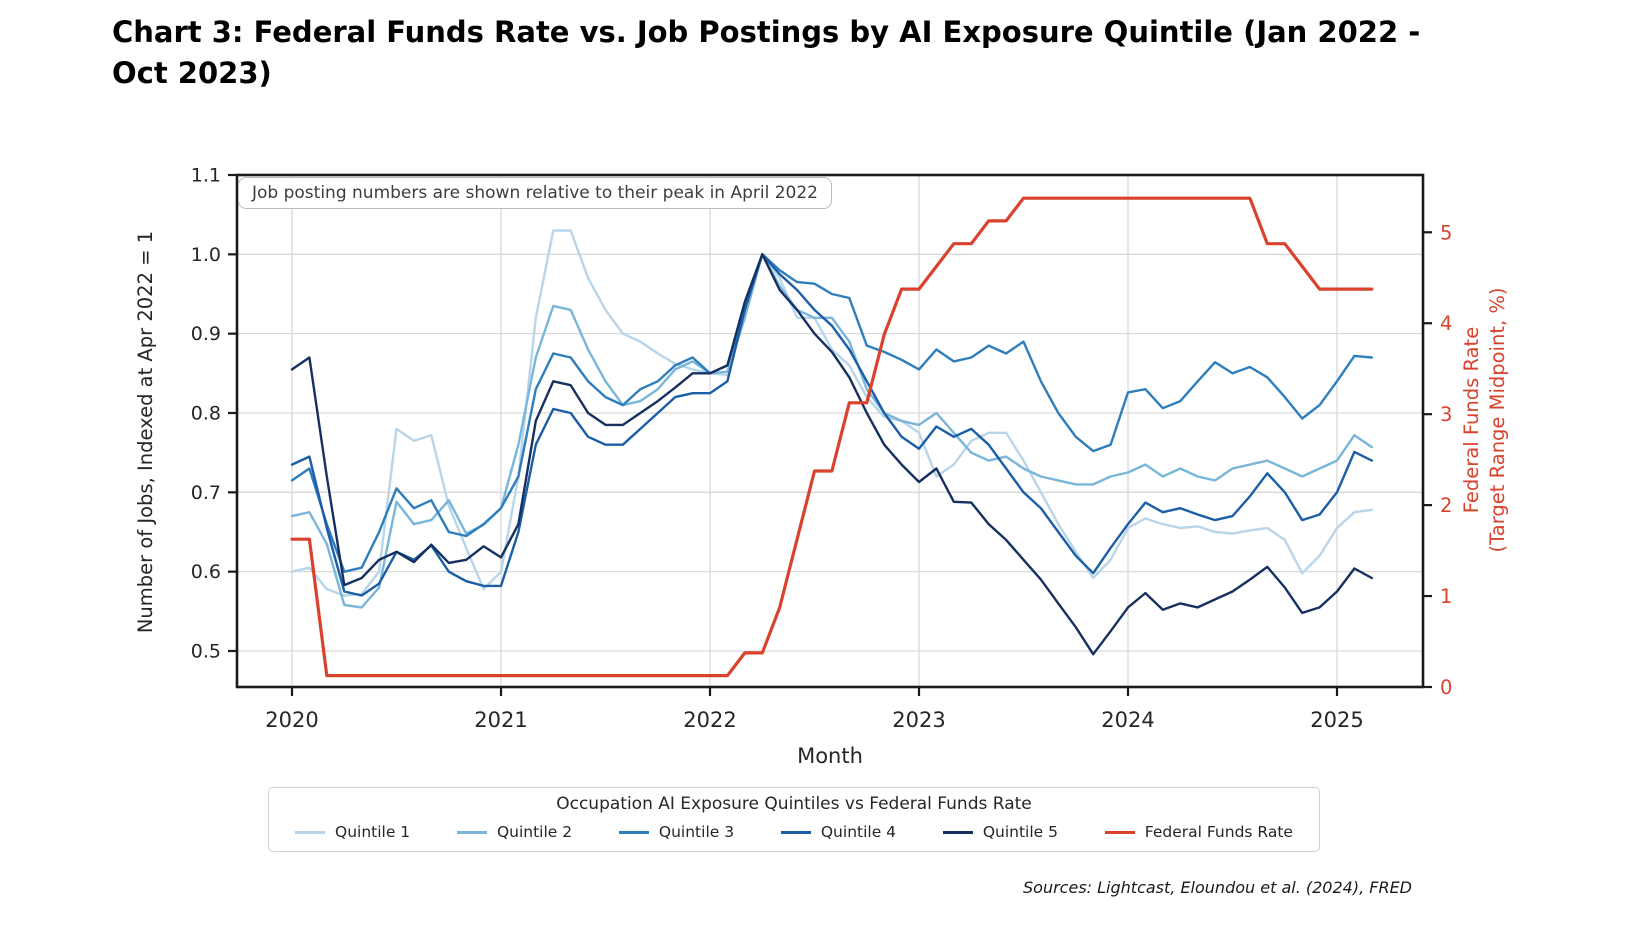  I want to click on legend-label-quintile-2: Quintile 2, so click(534, 832).